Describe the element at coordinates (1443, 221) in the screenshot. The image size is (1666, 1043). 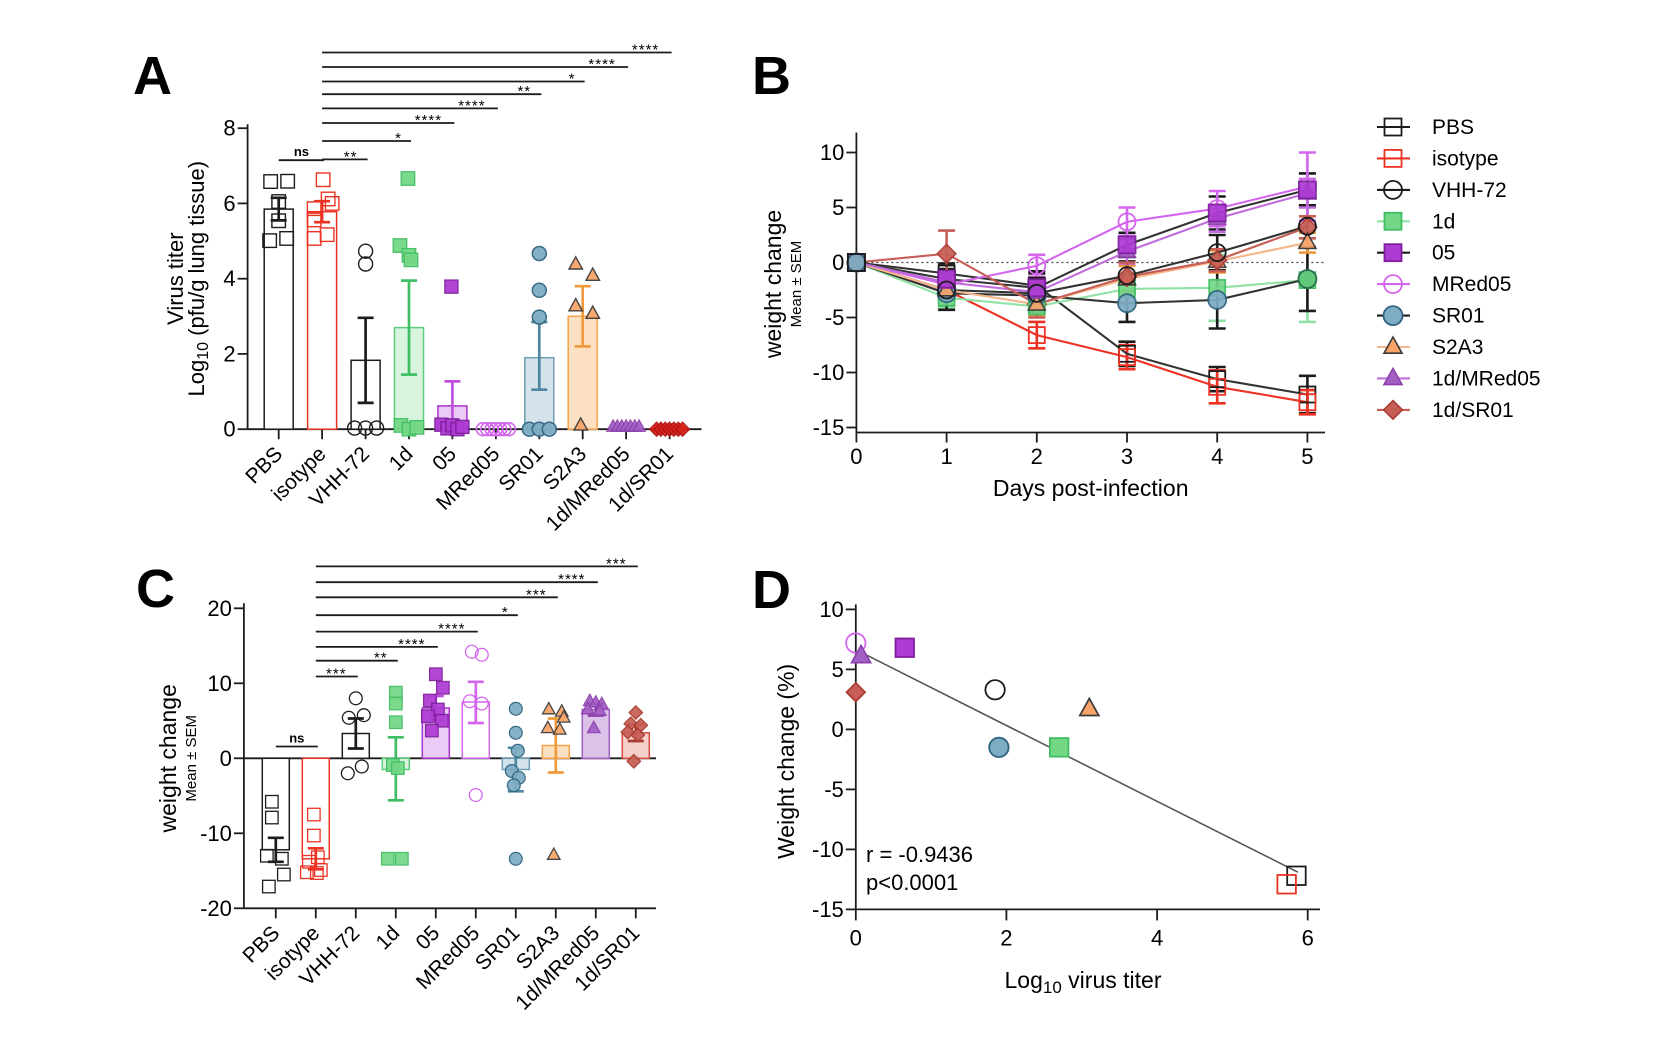
I see `svg-text: 1d` at that location.